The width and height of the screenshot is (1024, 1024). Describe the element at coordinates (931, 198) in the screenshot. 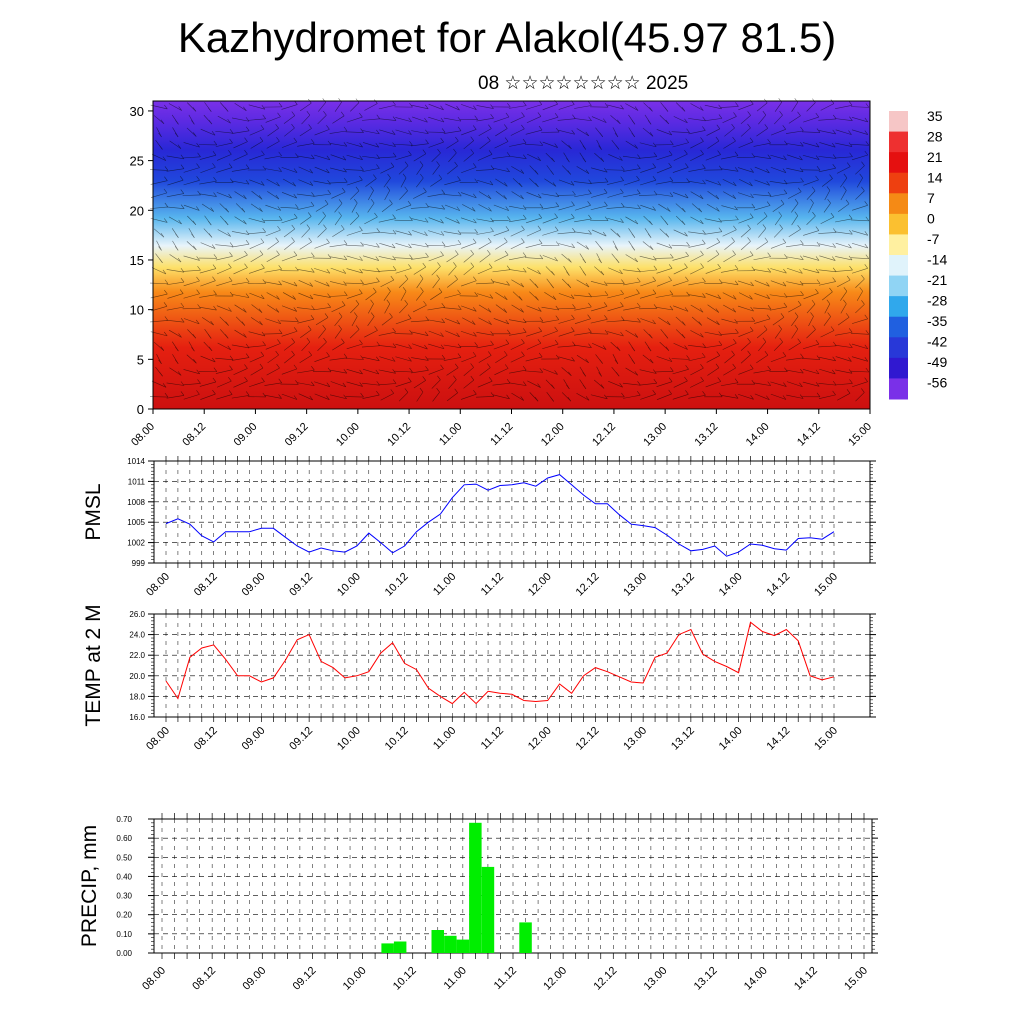

I see `colorbar-label: 7` at that location.